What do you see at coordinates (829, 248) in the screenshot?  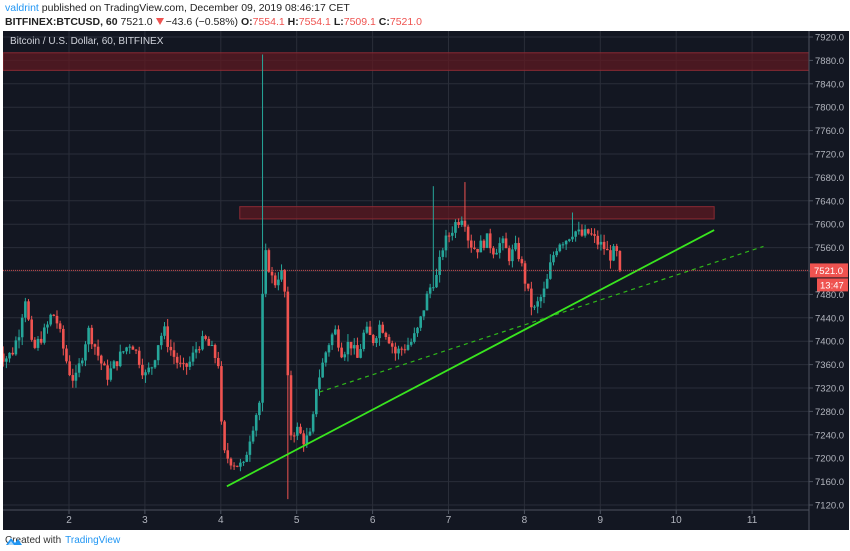 I see `price-tick-label: 7560.0` at bounding box center [829, 248].